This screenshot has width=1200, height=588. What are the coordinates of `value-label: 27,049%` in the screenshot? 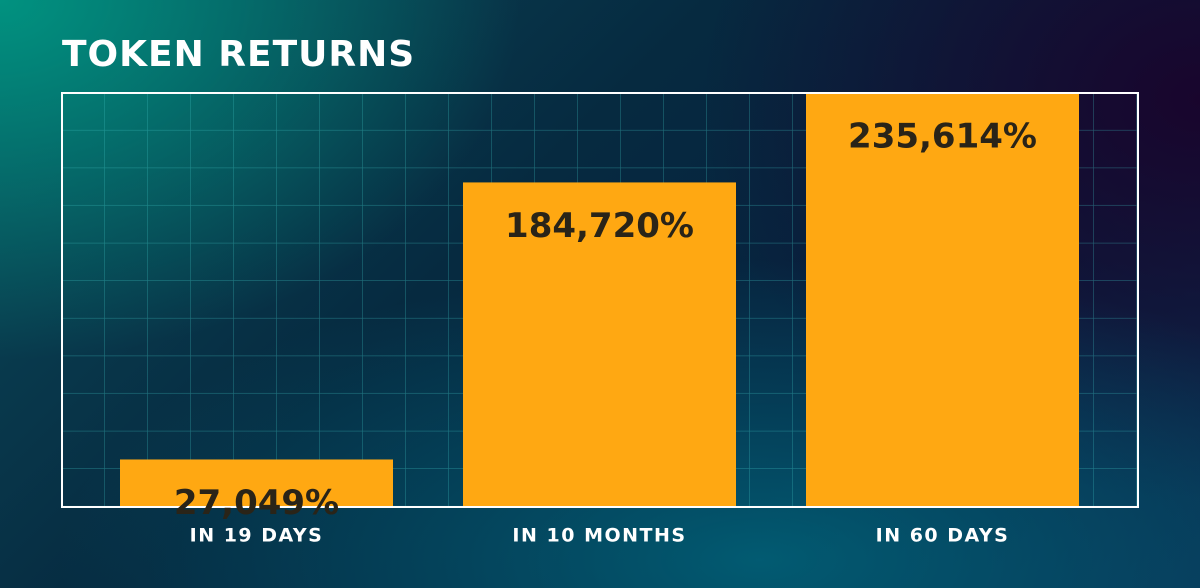 It's located at (256, 503).